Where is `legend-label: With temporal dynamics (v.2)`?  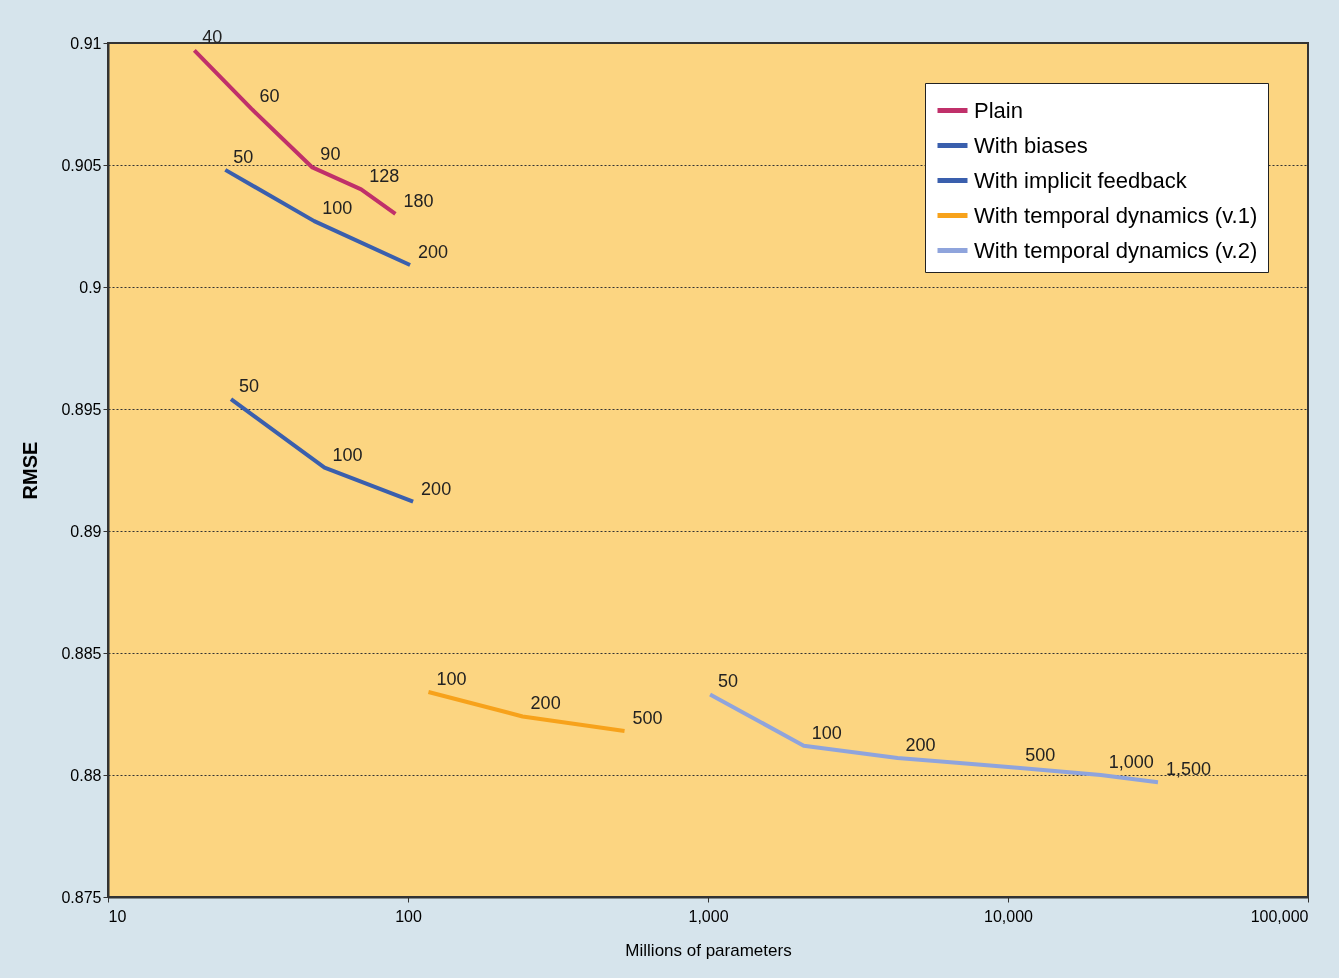
legend-label: With temporal dynamics (v.2) is located at coordinates (1116, 250).